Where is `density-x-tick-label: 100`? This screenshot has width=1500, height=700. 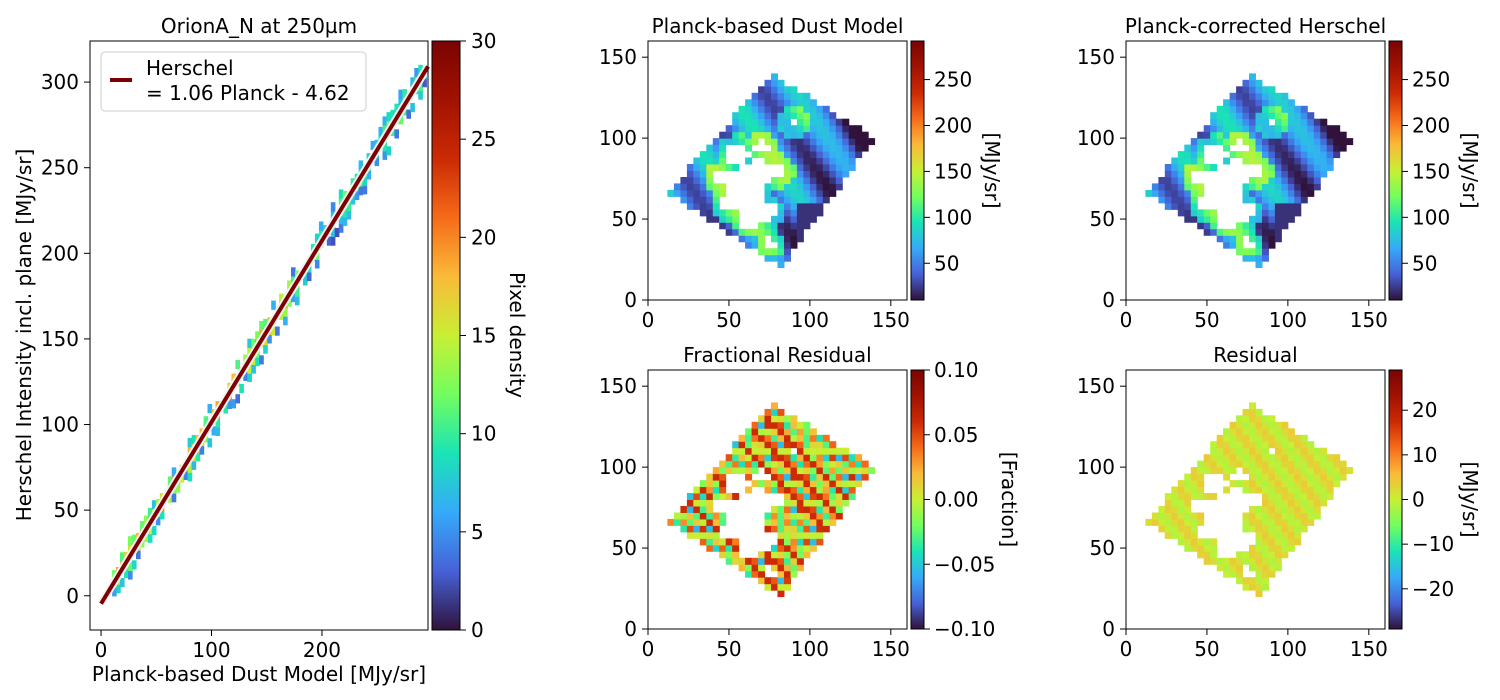 density-x-tick-label: 100 is located at coordinates (211, 650).